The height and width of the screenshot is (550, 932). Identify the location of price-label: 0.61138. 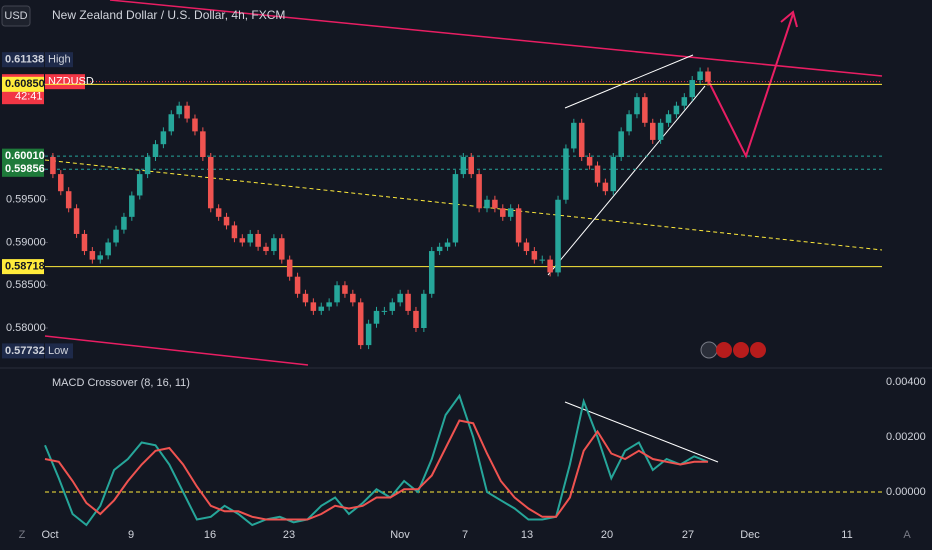
(24, 60).